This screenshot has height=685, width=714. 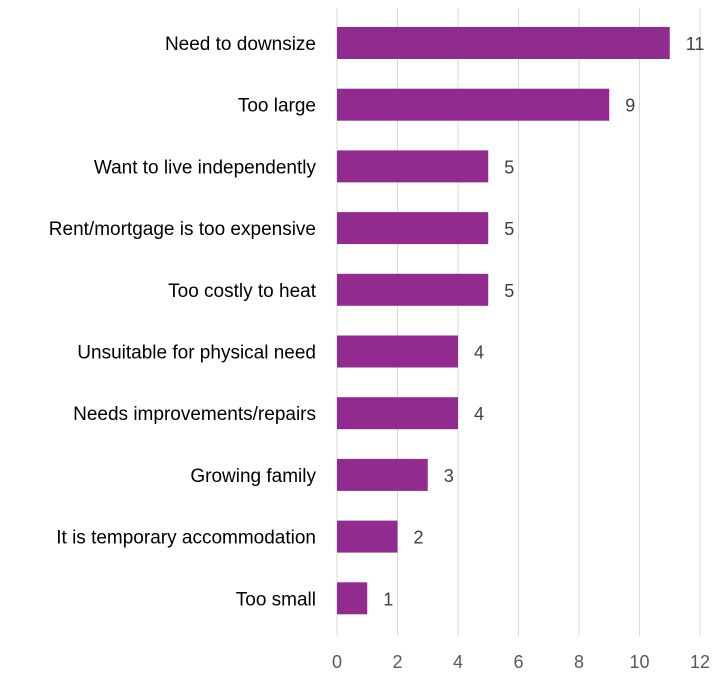 What do you see at coordinates (277, 106) in the screenshot?
I see `category-label: Too large` at bounding box center [277, 106].